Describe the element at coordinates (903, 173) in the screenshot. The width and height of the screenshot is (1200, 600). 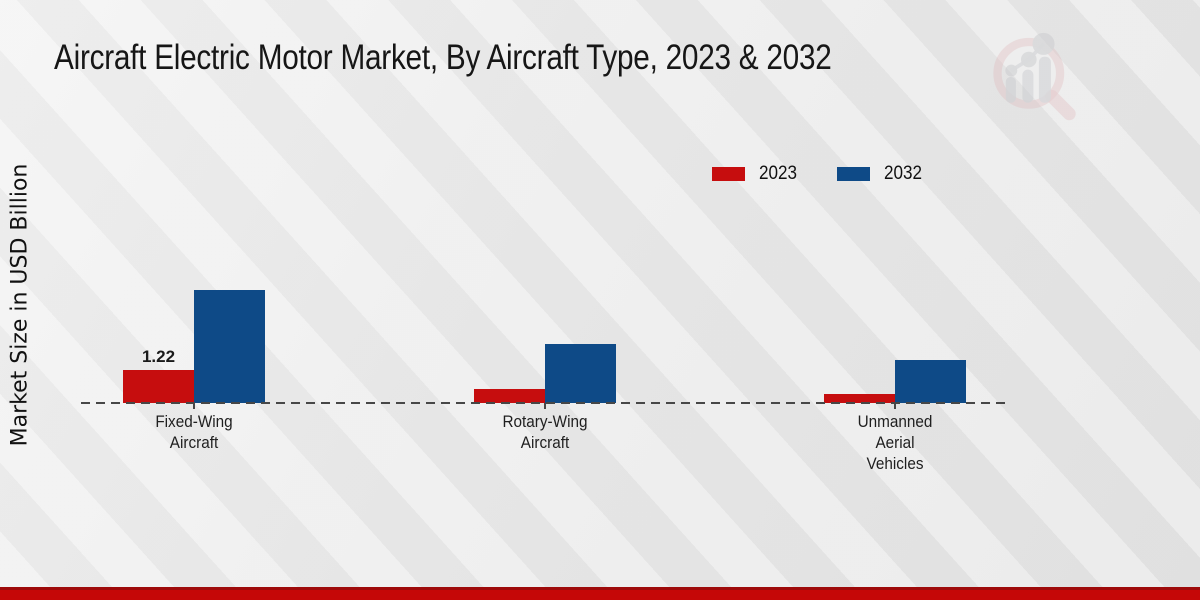
I see `legend-label-2032: 2032` at that location.